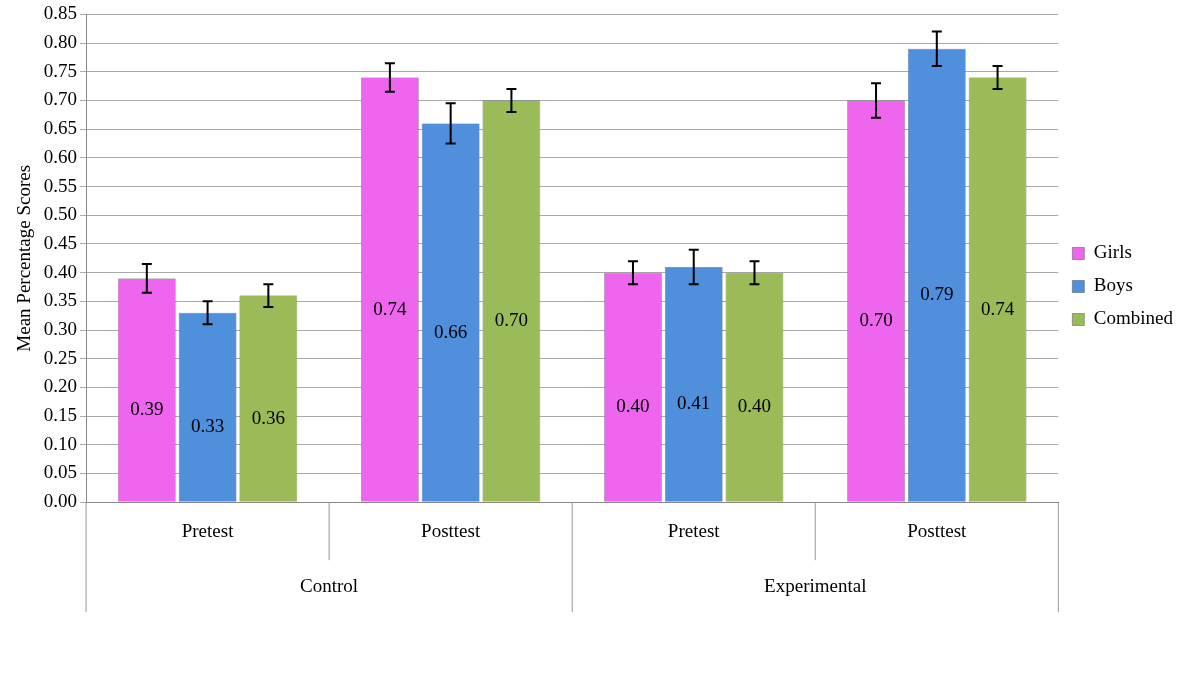 Image resolution: width=1193 pixels, height=681 pixels. Describe the element at coordinates (268, 417) in the screenshot. I see `data-label: 0.36` at that location.